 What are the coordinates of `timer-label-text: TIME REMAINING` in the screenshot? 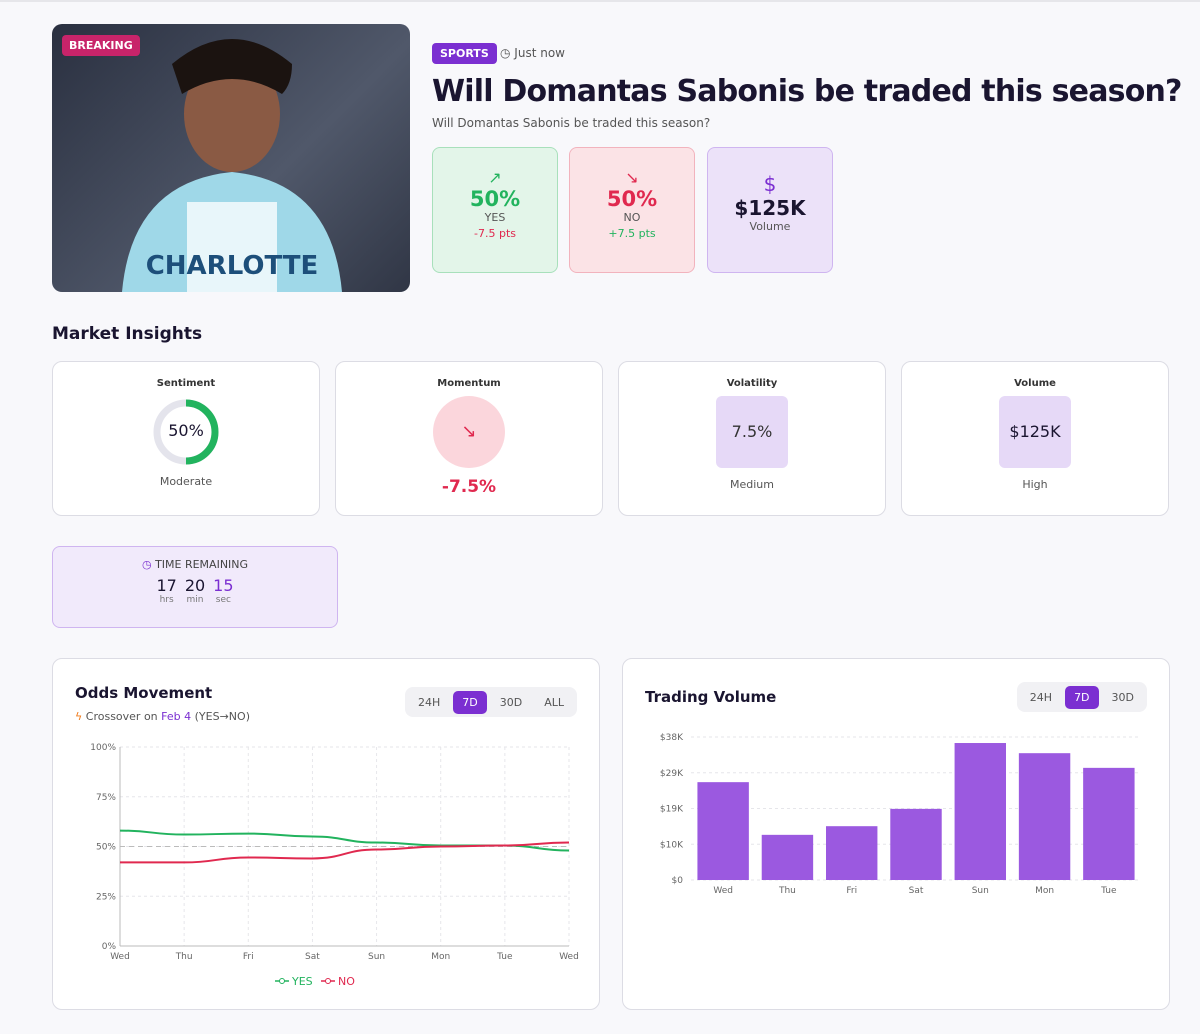 It's located at (202, 564).